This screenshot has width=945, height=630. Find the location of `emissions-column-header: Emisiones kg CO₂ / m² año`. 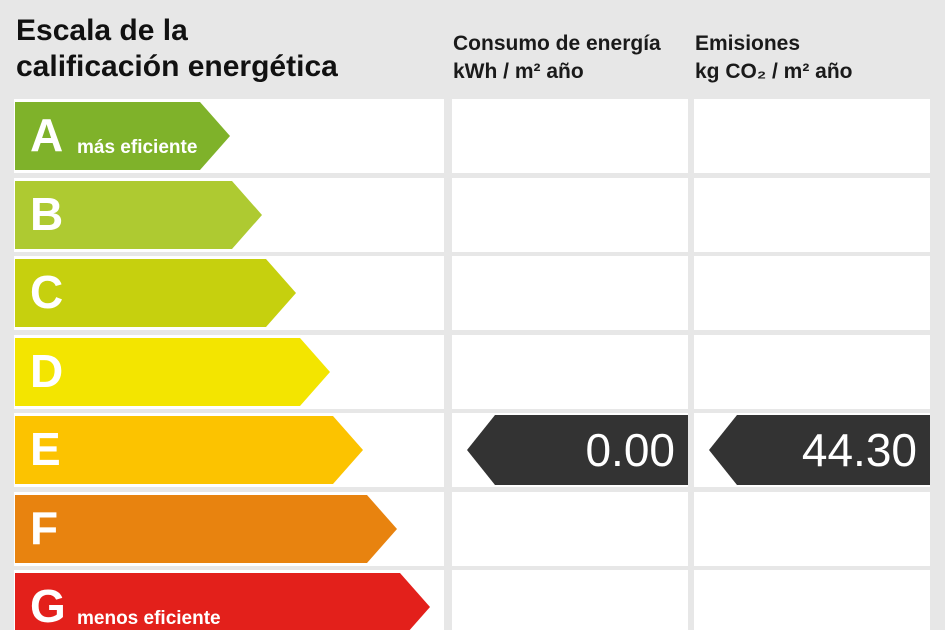

emissions-column-header: Emisiones kg CO₂ / m² año is located at coordinates (774, 58).